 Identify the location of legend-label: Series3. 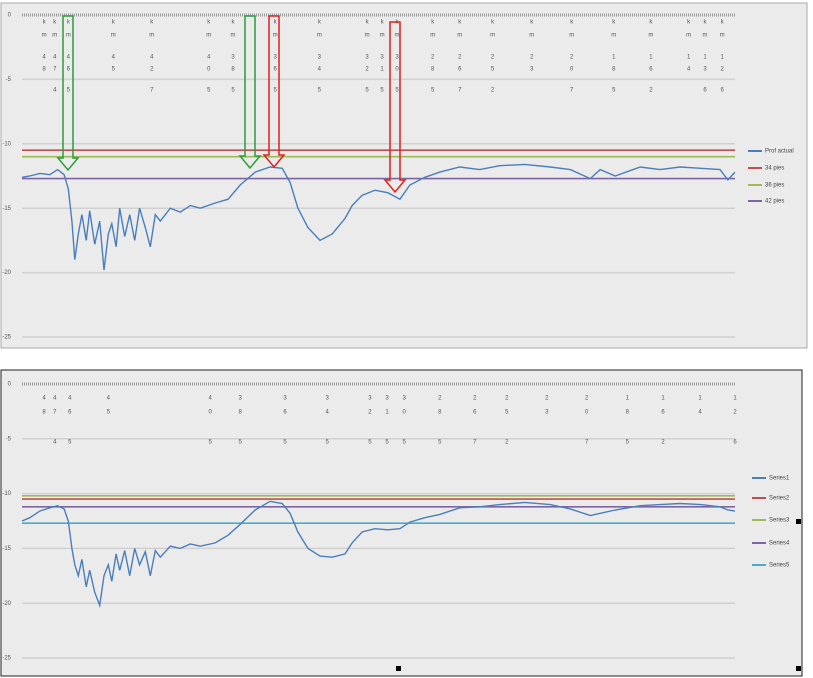
(779, 521).